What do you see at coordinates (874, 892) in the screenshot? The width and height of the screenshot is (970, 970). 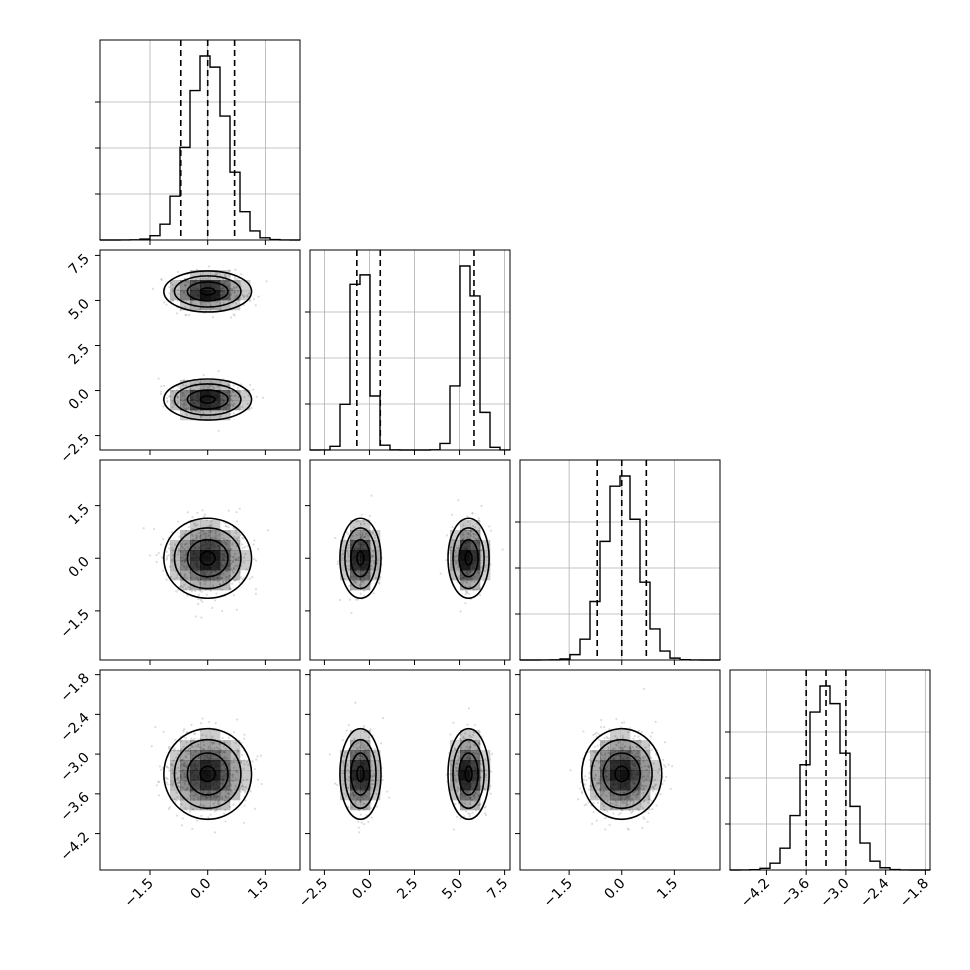 I see `x-tick-label: −2.4` at bounding box center [874, 892].